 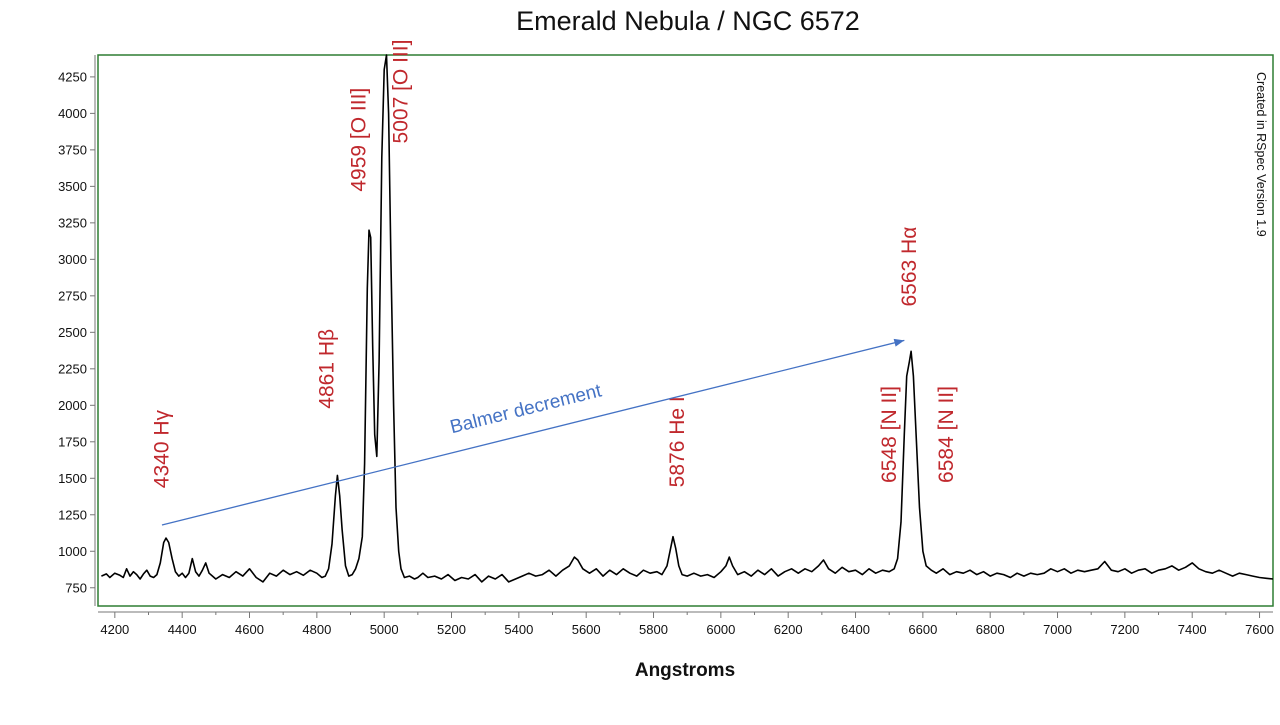 I want to click on y-tick-label: 3000, so click(x=72, y=259).